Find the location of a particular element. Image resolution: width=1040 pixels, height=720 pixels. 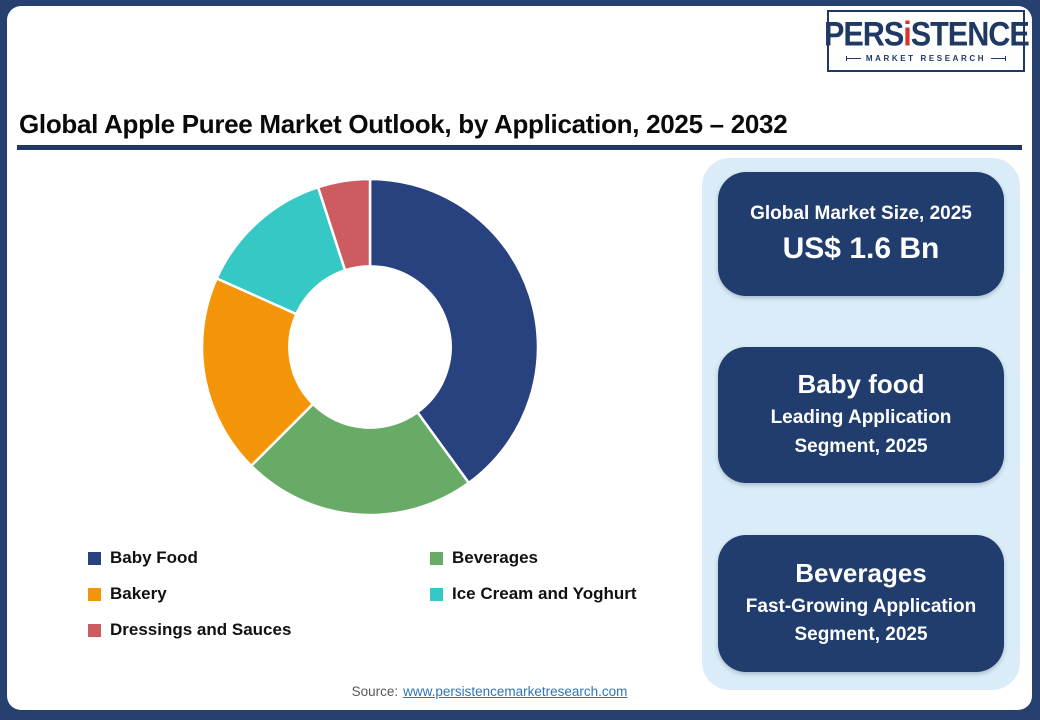

fast-growing-segment-card-subtitle: Fast-Growing Application Segment, 2025 is located at coordinates (861, 620).